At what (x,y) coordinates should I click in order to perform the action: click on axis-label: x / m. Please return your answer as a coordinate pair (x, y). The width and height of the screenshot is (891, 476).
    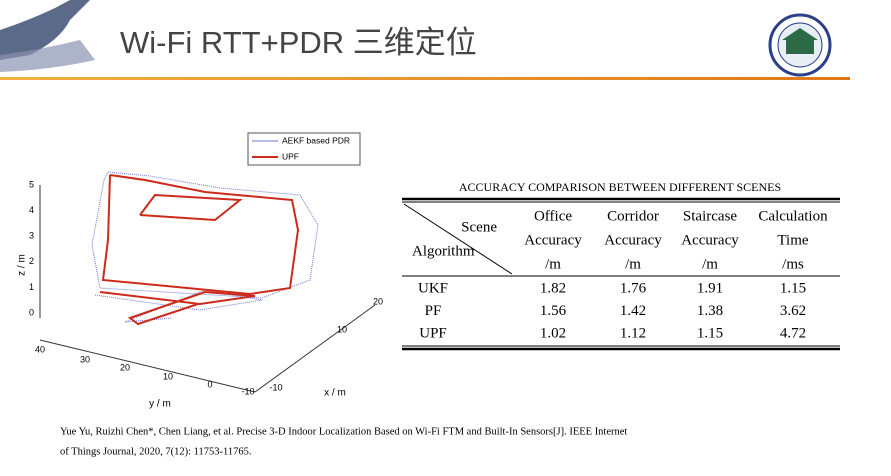
    Looking at the image, I should click on (335, 393).